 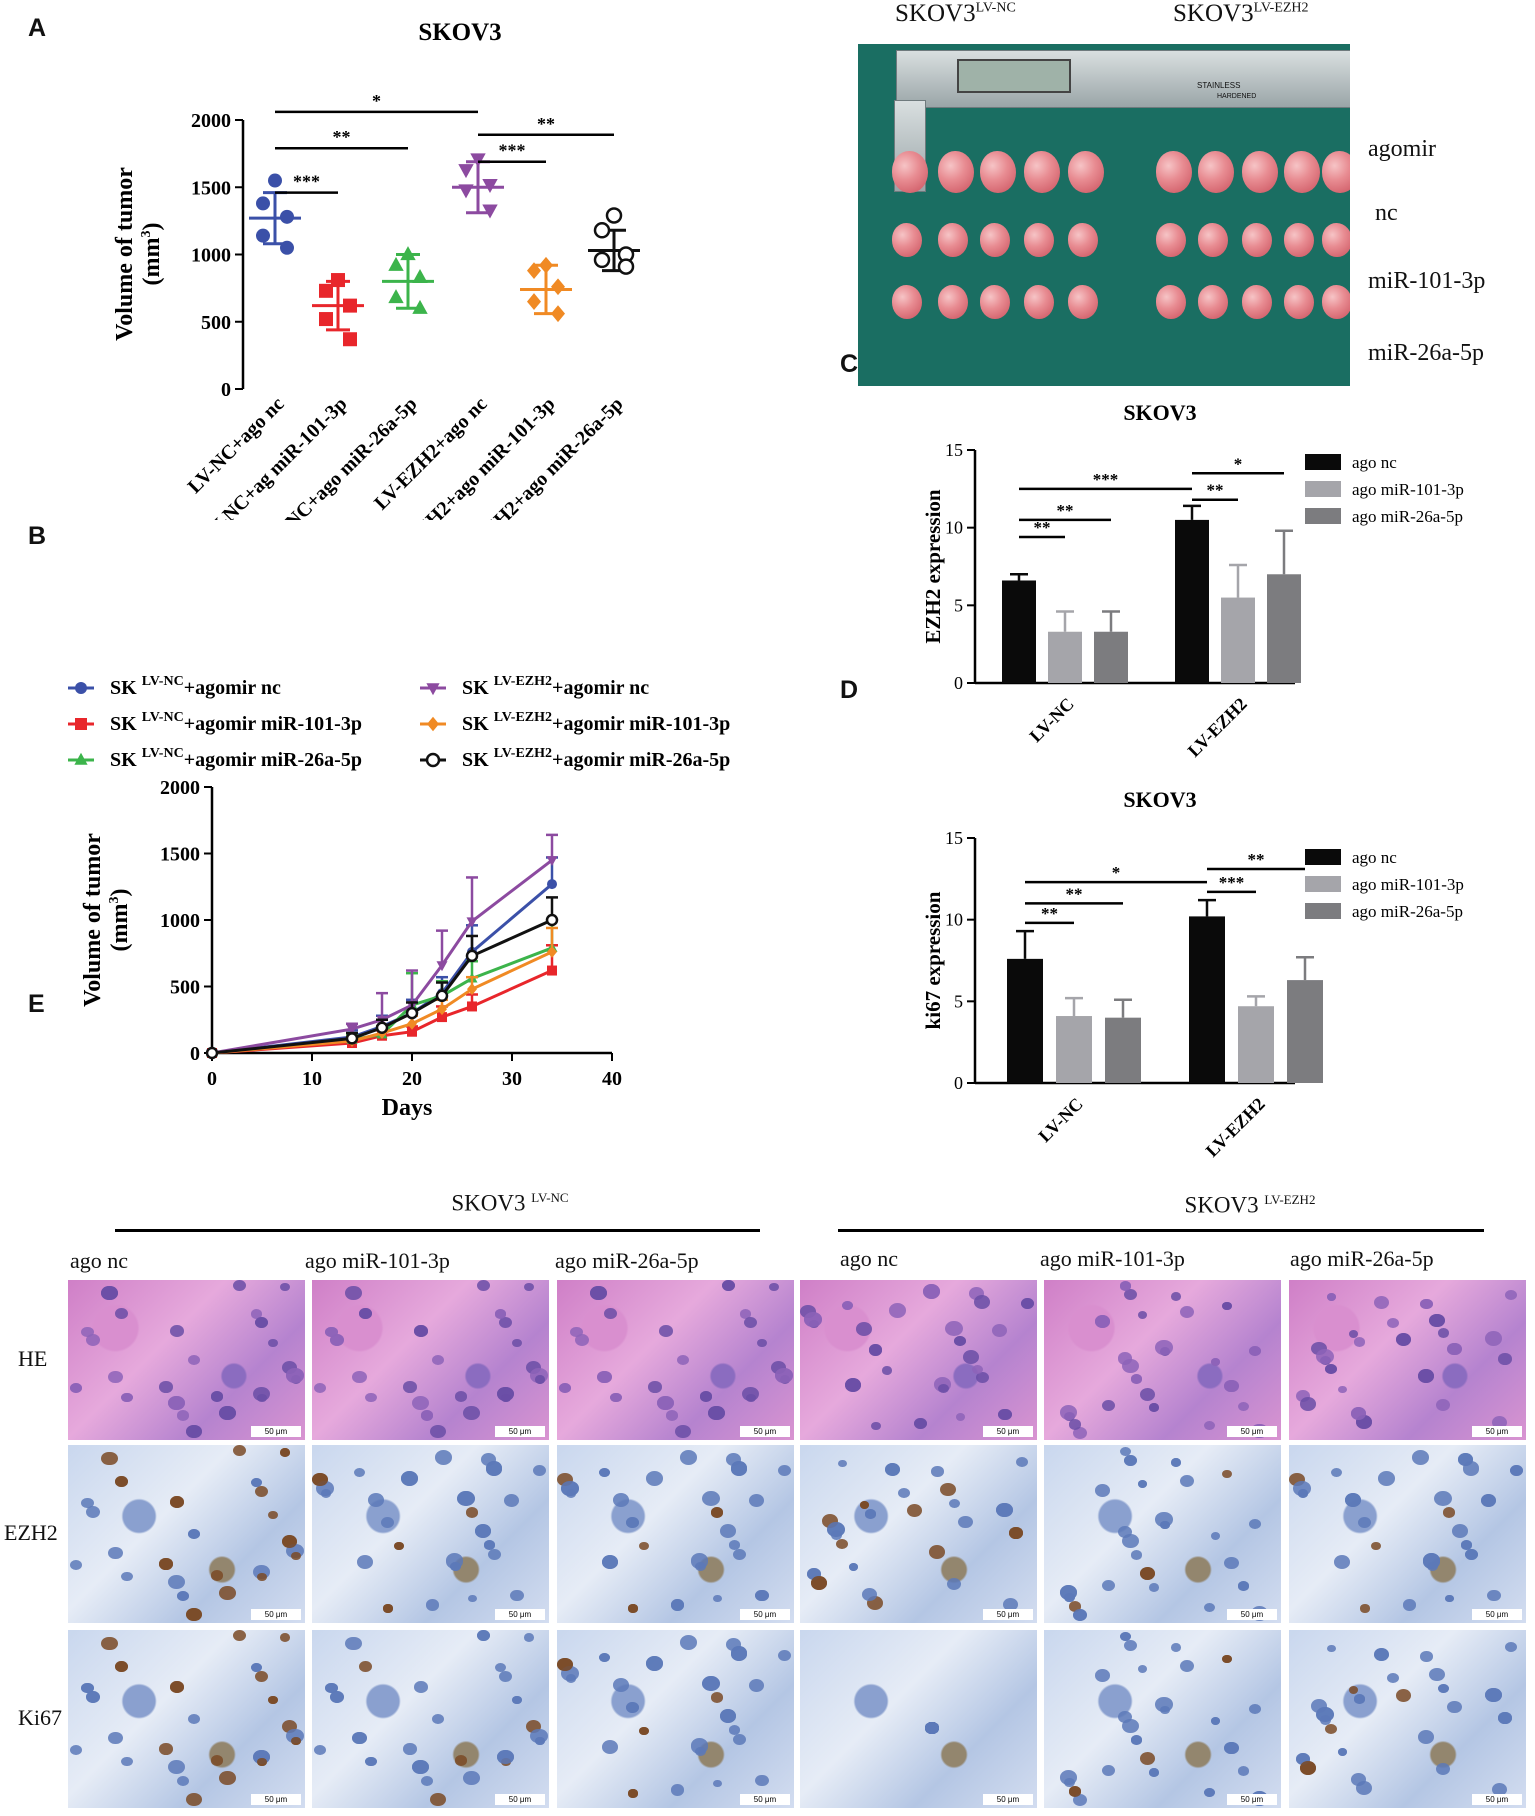 I want to click on histology-row-label: HE, so click(x=33, y=1358).